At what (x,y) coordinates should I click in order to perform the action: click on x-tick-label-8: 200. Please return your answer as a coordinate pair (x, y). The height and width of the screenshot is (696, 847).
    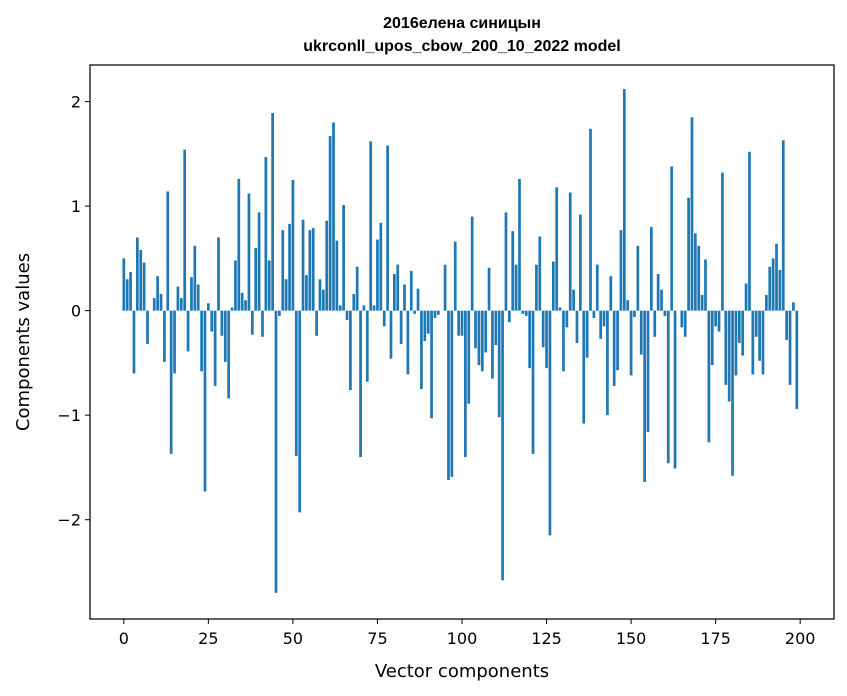
    Looking at the image, I should click on (800, 638).